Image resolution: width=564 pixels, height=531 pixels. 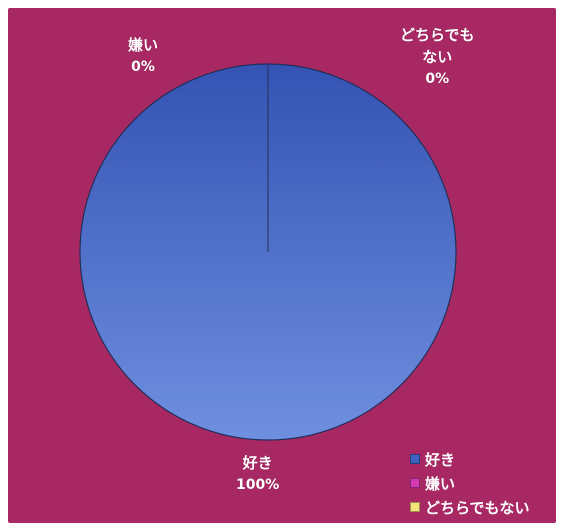 What do you see at coordinates (440, 459) in the screenshot?
I see `legend-label-like: 好き` at bounding box center [440, 459].